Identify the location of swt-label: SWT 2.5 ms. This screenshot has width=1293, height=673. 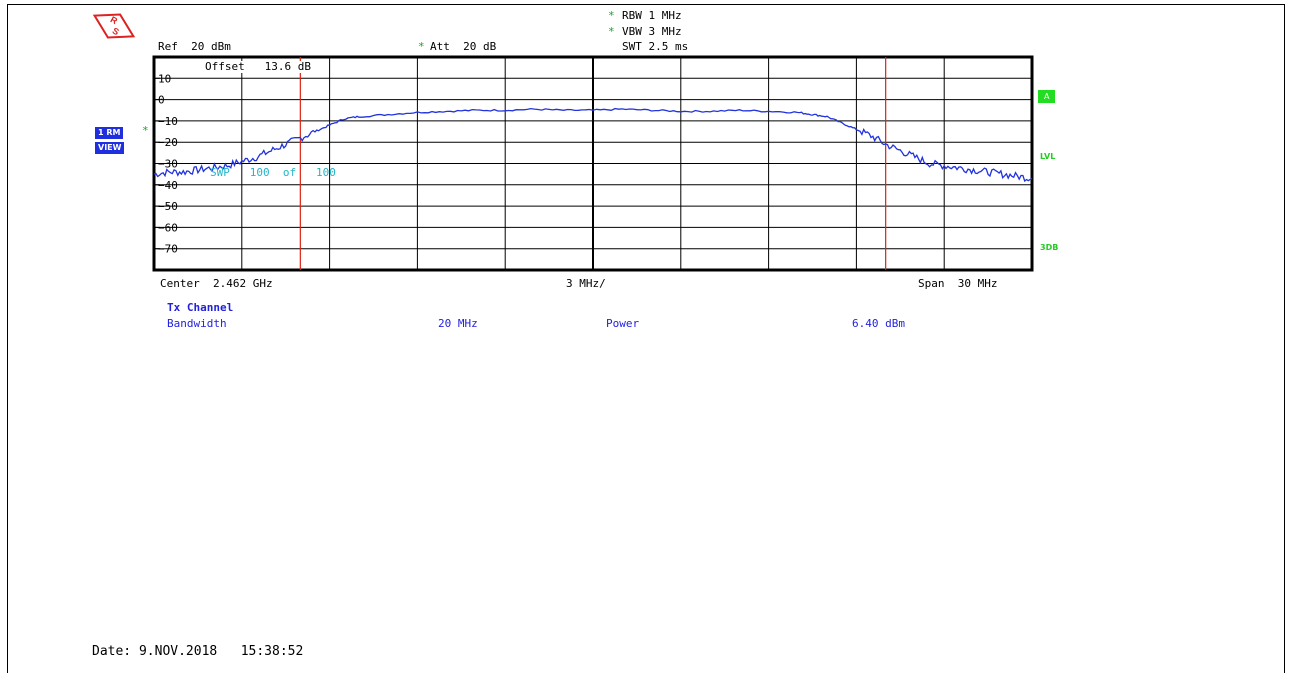
(655, 46).